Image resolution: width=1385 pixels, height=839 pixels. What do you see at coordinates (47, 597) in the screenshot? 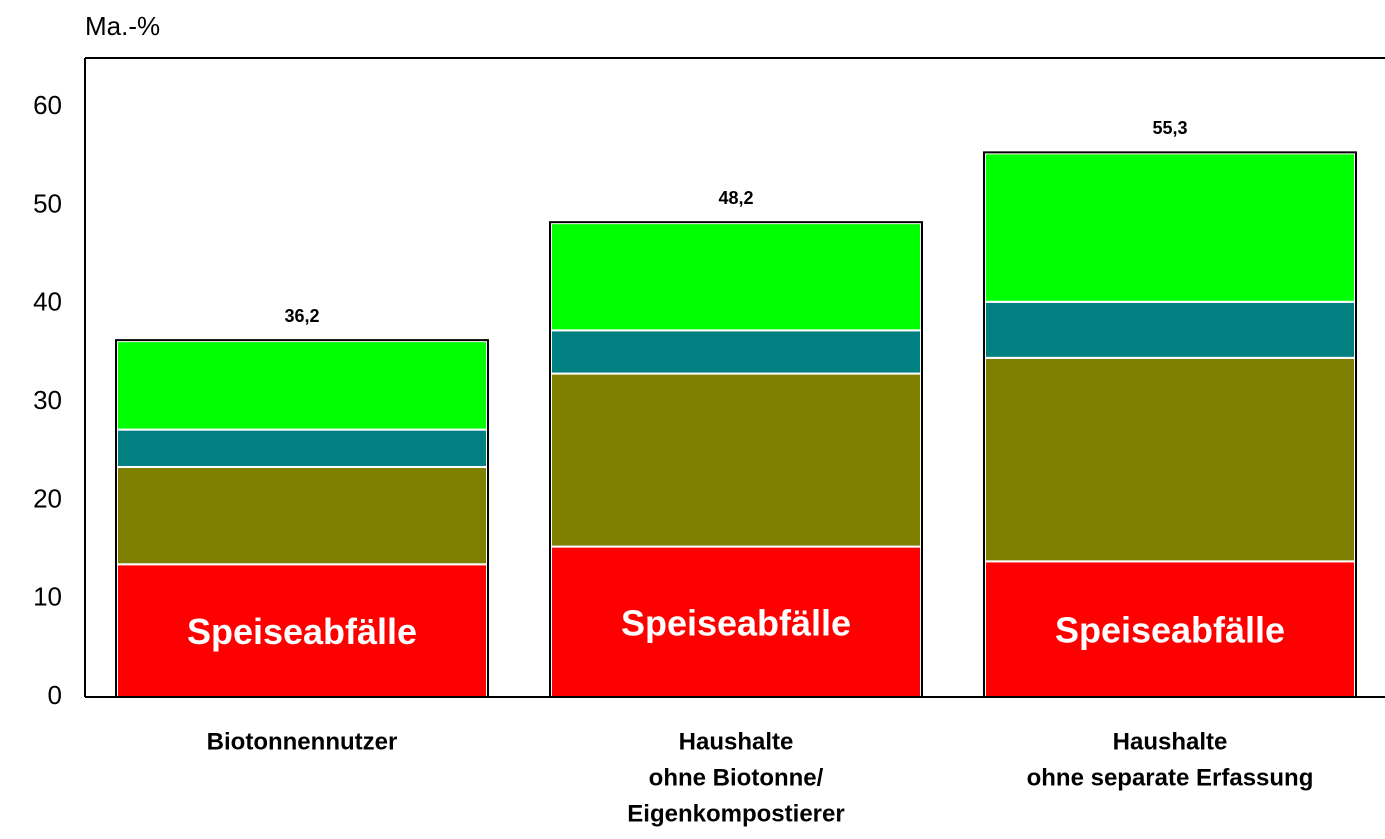
I see `y-tick-label: 10` at bounding box center [47, 597].